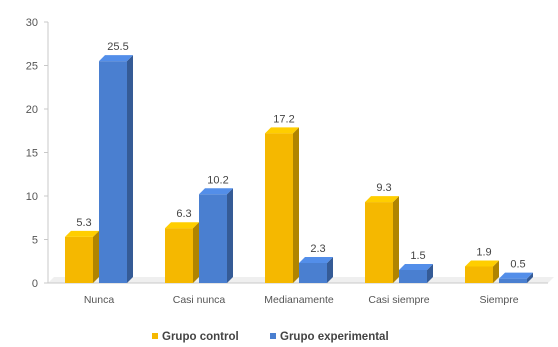 This screenshot has width=558, height=347. I want to click on data-label: 5.3, so click(83, 223).